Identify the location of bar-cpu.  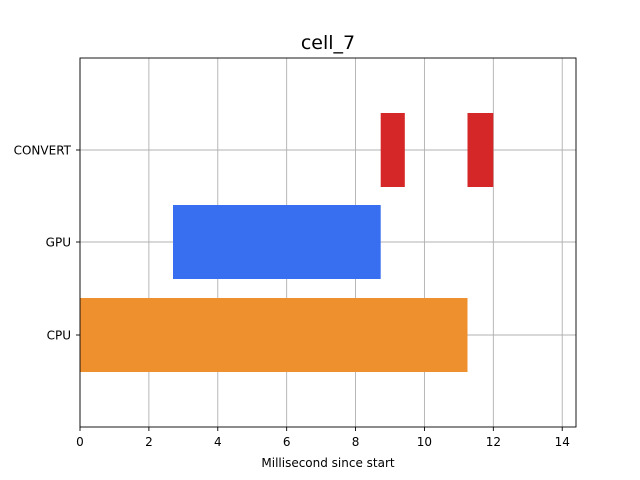
(274, 335).